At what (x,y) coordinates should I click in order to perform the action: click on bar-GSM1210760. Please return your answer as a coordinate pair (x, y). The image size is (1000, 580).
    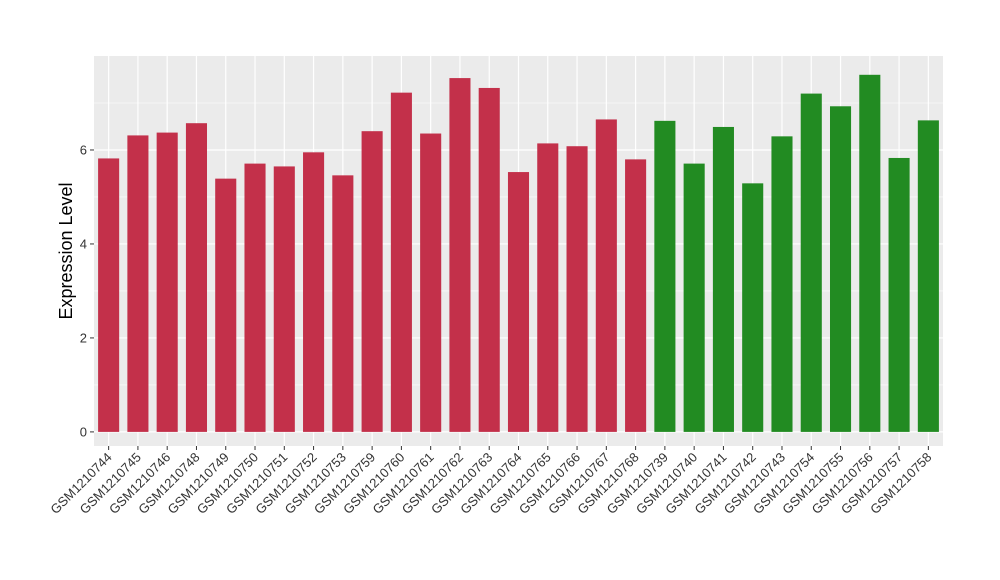
    Looking at the image, I should click on (401, 262).